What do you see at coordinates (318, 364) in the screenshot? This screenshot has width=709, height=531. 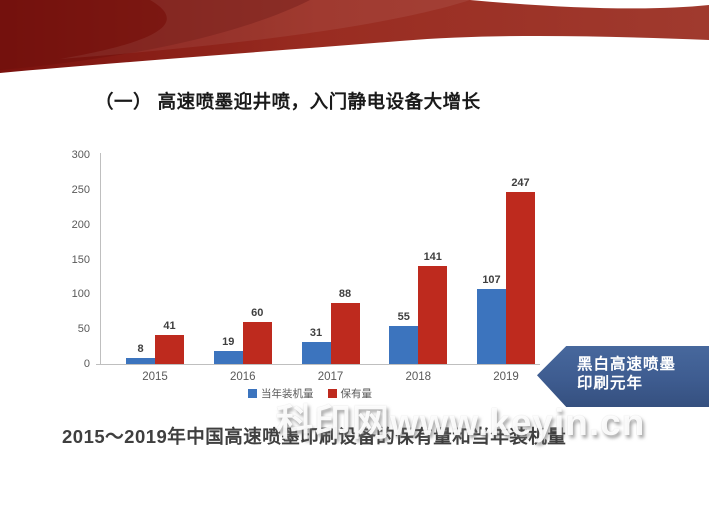 I see `x-axis-line` at bounding box center [318, 364].